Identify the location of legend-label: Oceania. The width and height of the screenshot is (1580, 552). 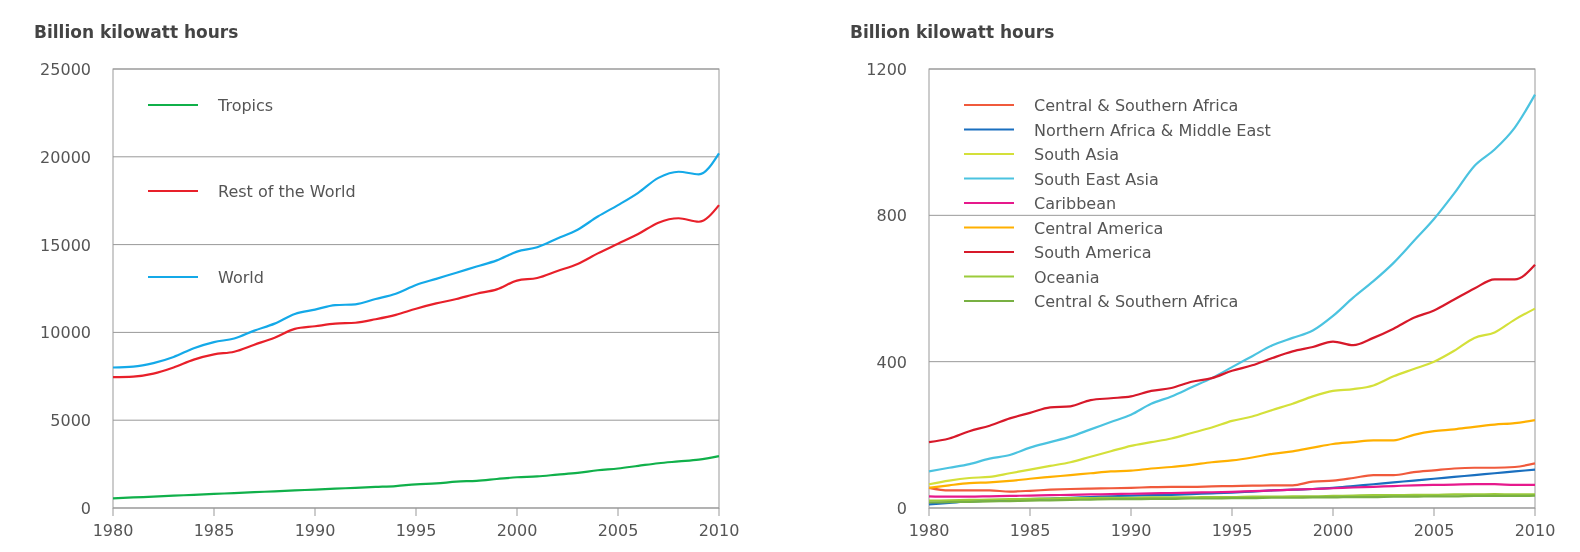
(1067, 277).